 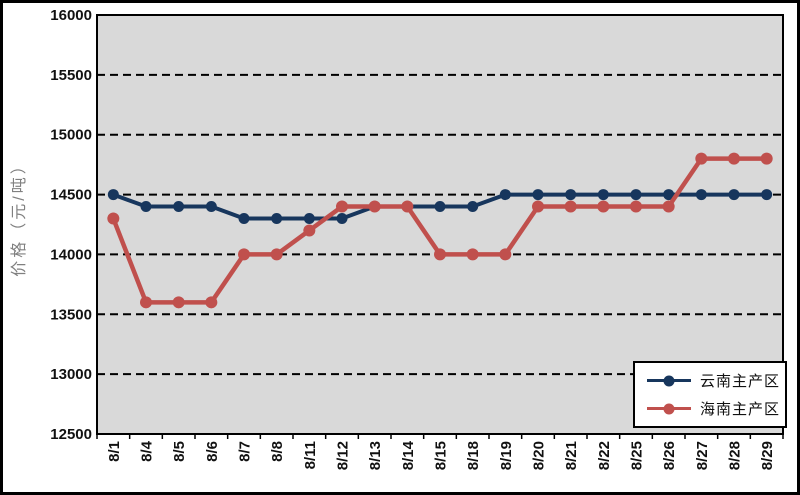 What do you see at coordinates (179, 451) in the screenshot?
I see `x-tick-label: 8/5` at bounding box center [179, 451].